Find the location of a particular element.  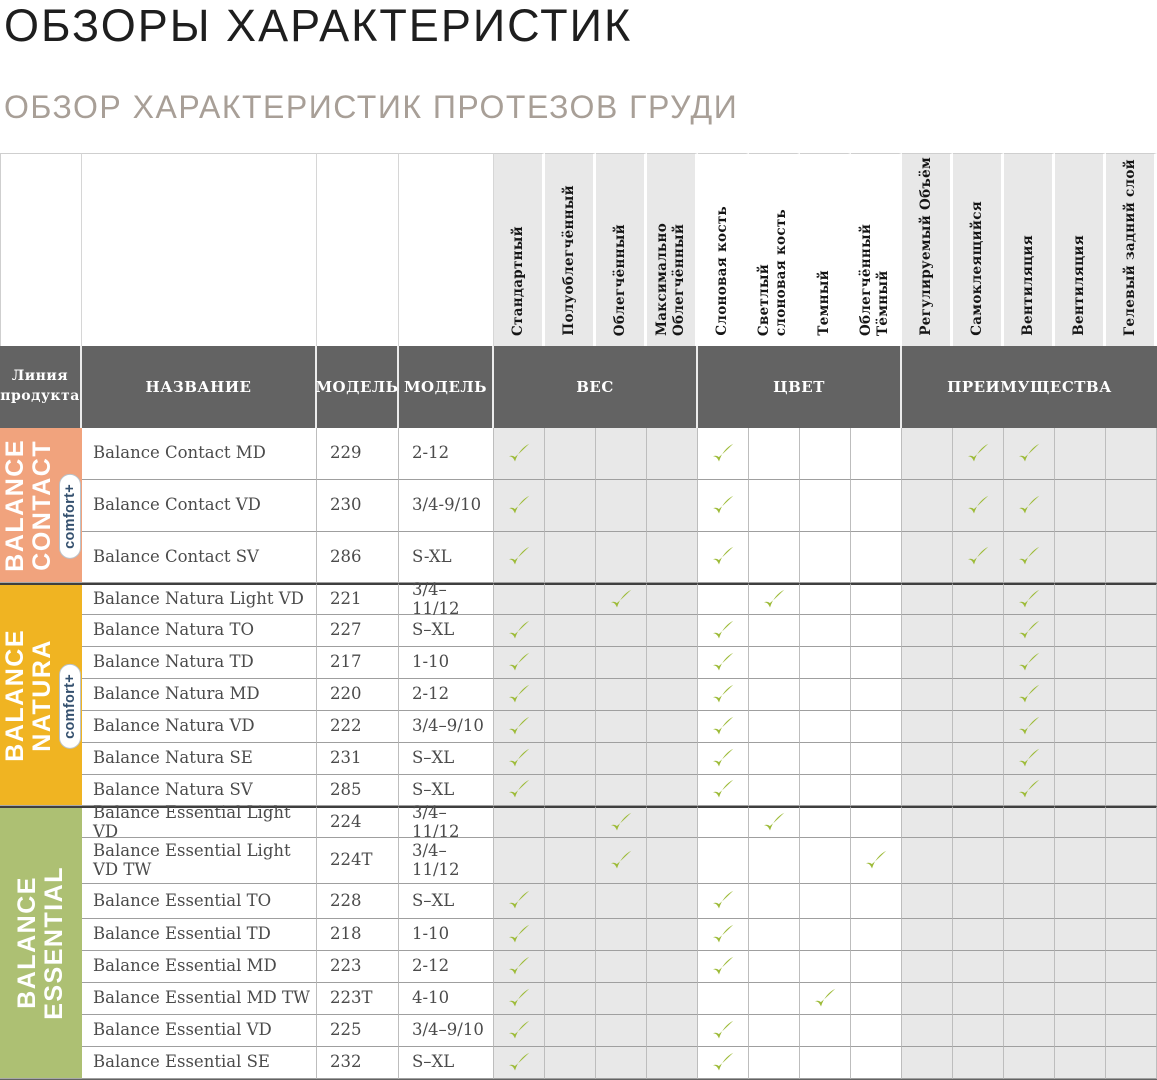

product-name: Balance Natura TO is located at coordinates (199, 631).